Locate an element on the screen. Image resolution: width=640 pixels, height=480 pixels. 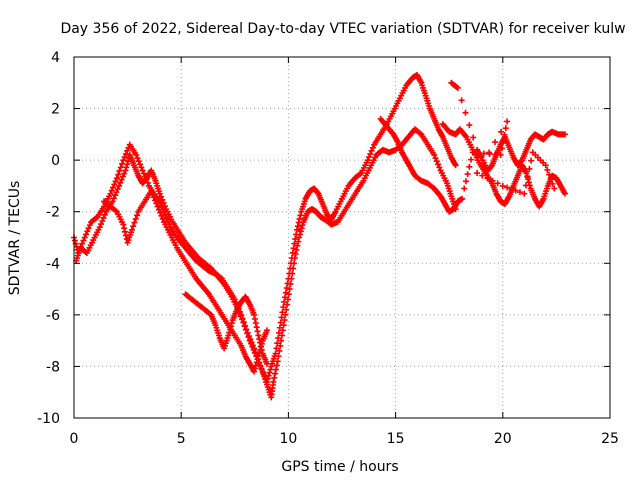
y-tick-label: -10 is located at coordinates (48, 419).